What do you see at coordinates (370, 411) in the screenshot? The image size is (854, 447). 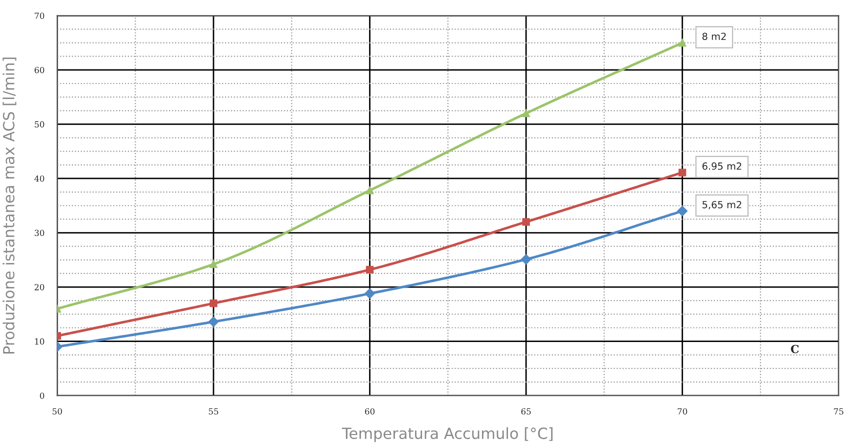 I see `x-tick-label: 60` at bounding box center [370, 411].